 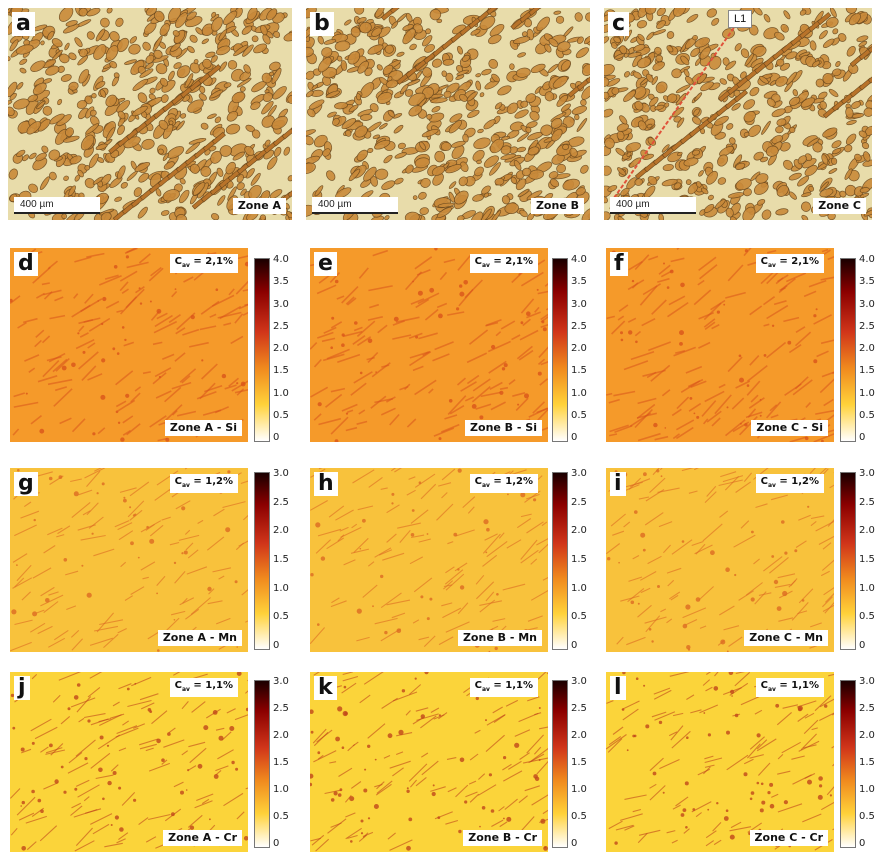 I want to click on mn-map-panel-h: h Cav = 1,2% Zone B - Mn, so click(x=429, y=560).